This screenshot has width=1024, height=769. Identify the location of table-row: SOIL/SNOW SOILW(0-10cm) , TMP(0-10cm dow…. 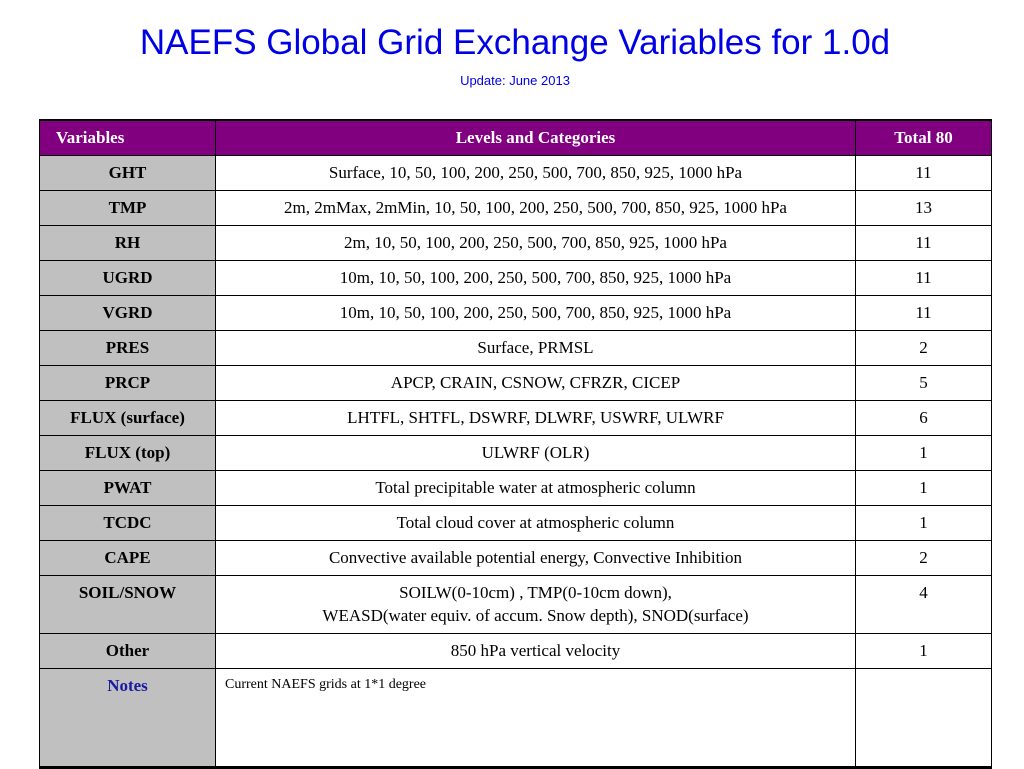
(515, 604).